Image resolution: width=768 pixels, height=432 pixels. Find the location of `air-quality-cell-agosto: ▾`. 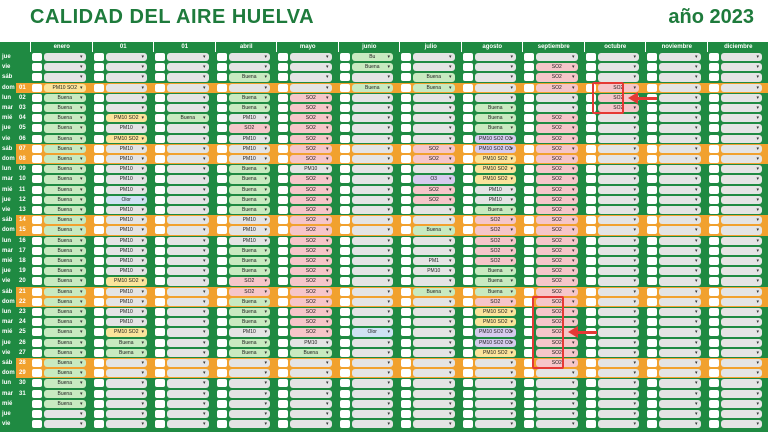

air-quality-cell-agosto: ▾ is located at coordinates (495, 373).